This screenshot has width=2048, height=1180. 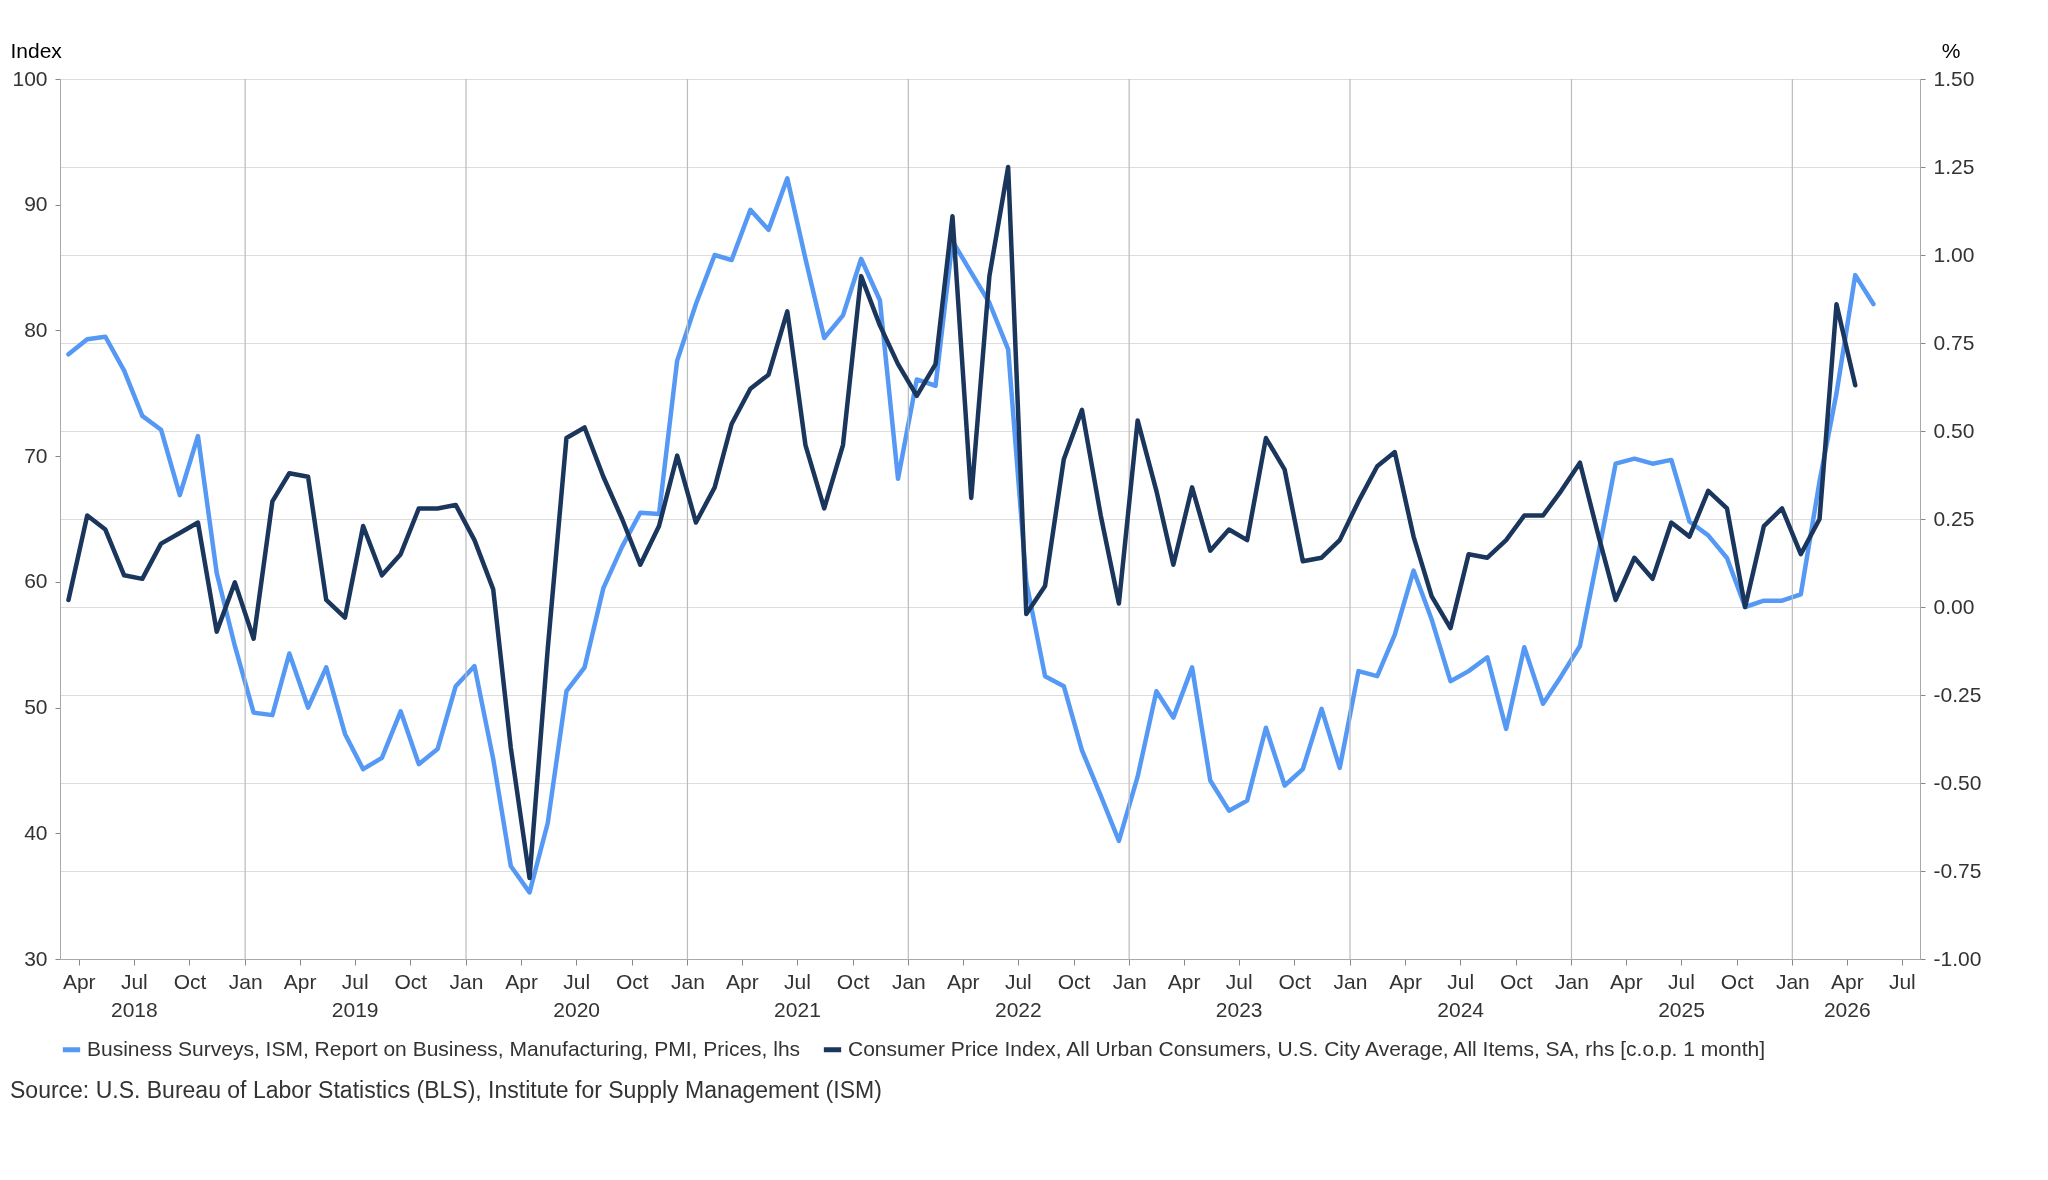 What do you see at coordinates (1954, 254) in the screenshot?
I see `y2-tick-label: 1.00` at bounding box center [1954, 254].